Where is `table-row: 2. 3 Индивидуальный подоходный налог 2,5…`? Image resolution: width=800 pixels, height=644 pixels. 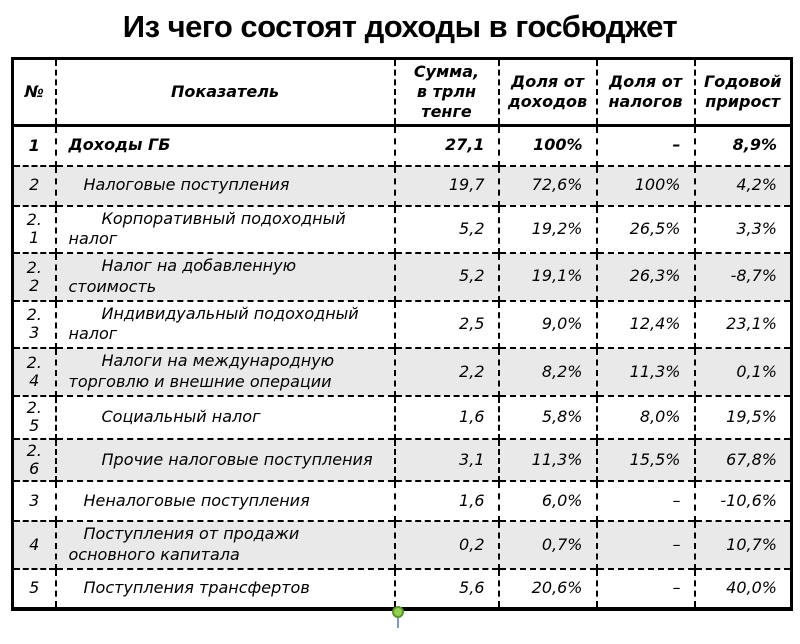 table-row: 2. 3 Индивидуальный подоходный налог 2,5… is located at coordinates (402, 324).